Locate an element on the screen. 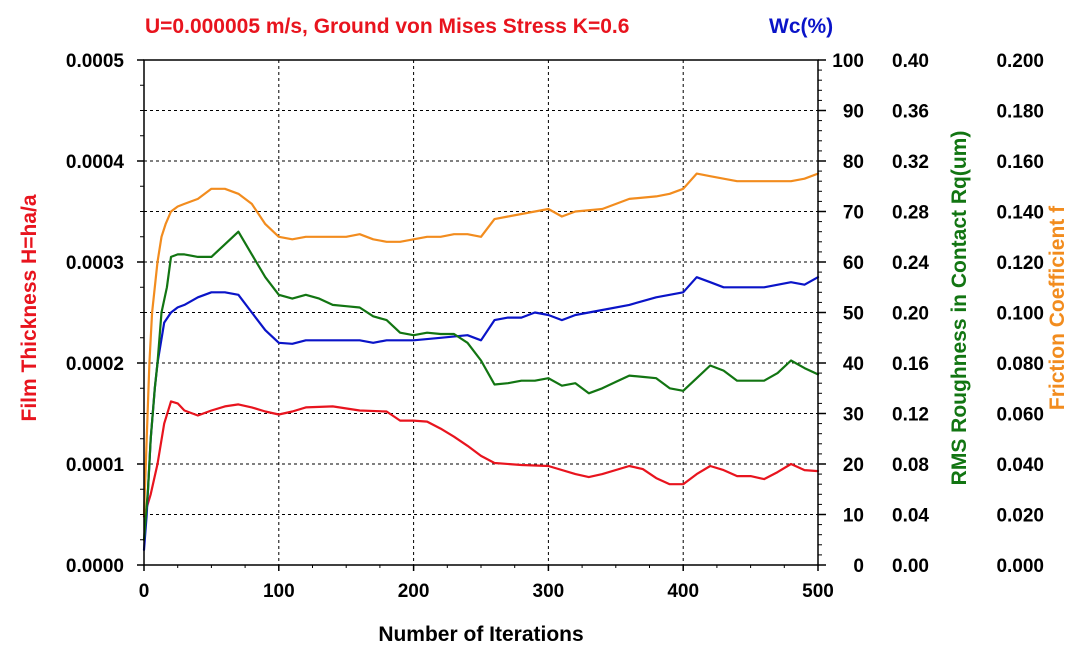  left-tick-label: 0.0001 is located at coordinates (95, 465).